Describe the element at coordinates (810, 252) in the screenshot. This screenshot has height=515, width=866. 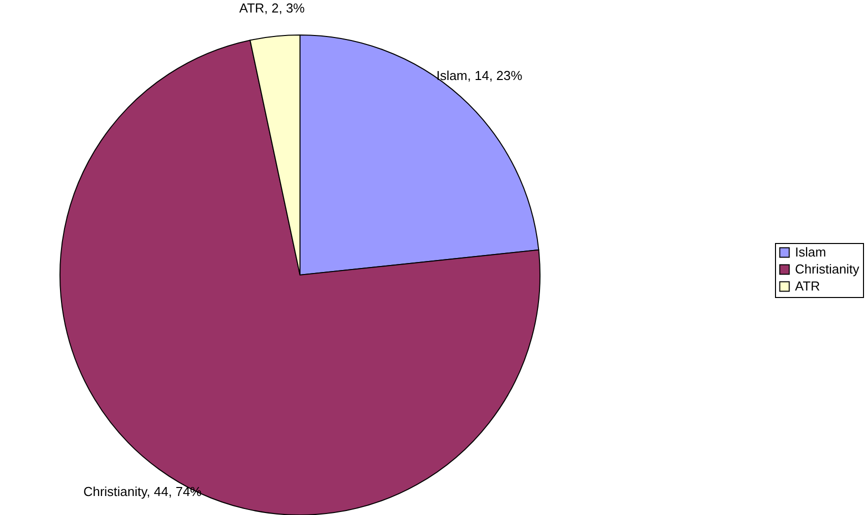
I see `legend-label: Islam` at that location.